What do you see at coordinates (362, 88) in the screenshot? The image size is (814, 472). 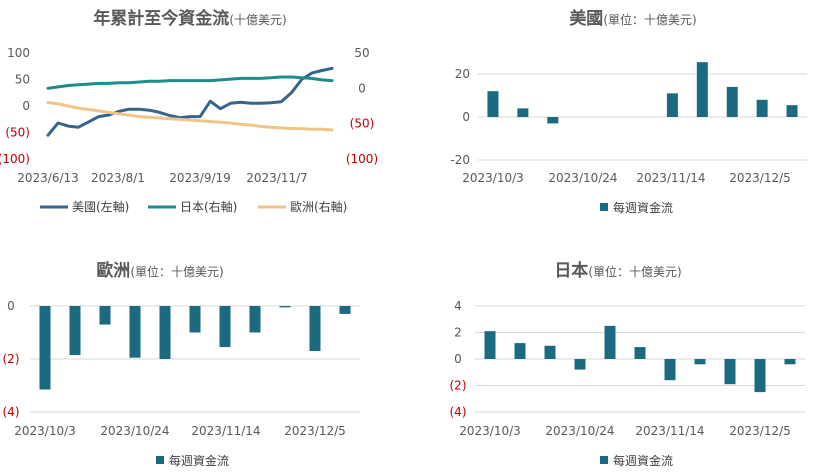 I see `right-axis-tick: 0` at bounding box center [362, 88].